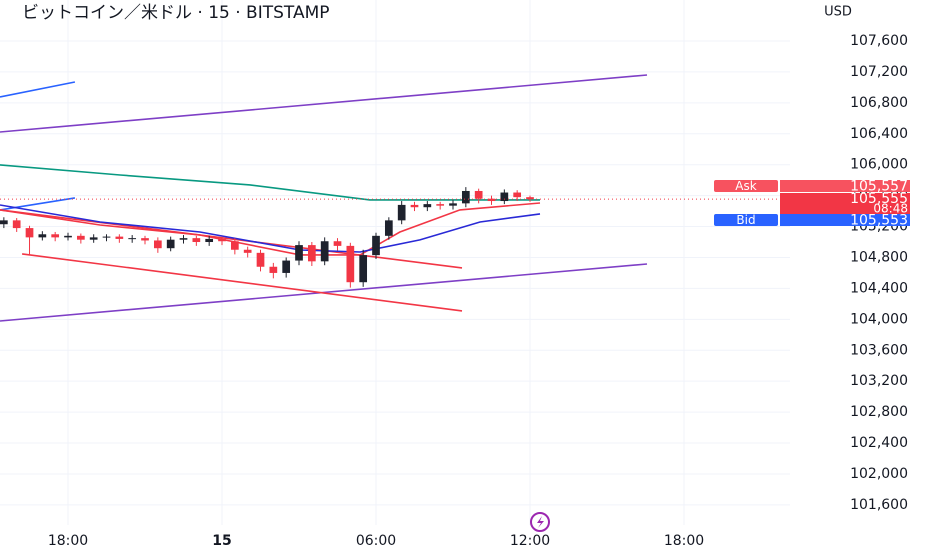 Image resolution: width=932 pixels, height=550 pixels. Describe the element at coordinates (879, 165) in the screenshot. I see `y-tick-label: 106,000` at that location.